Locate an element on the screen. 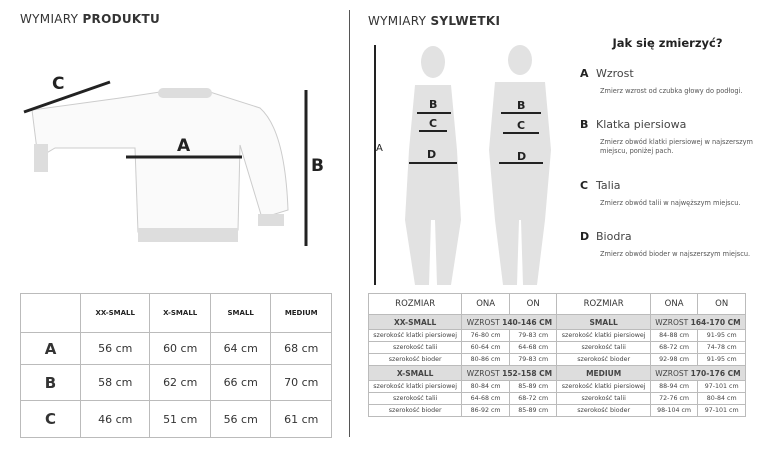 This screenshot has width=760, height=456. cell: 80-84 cm is located at coordinates (485, 386).